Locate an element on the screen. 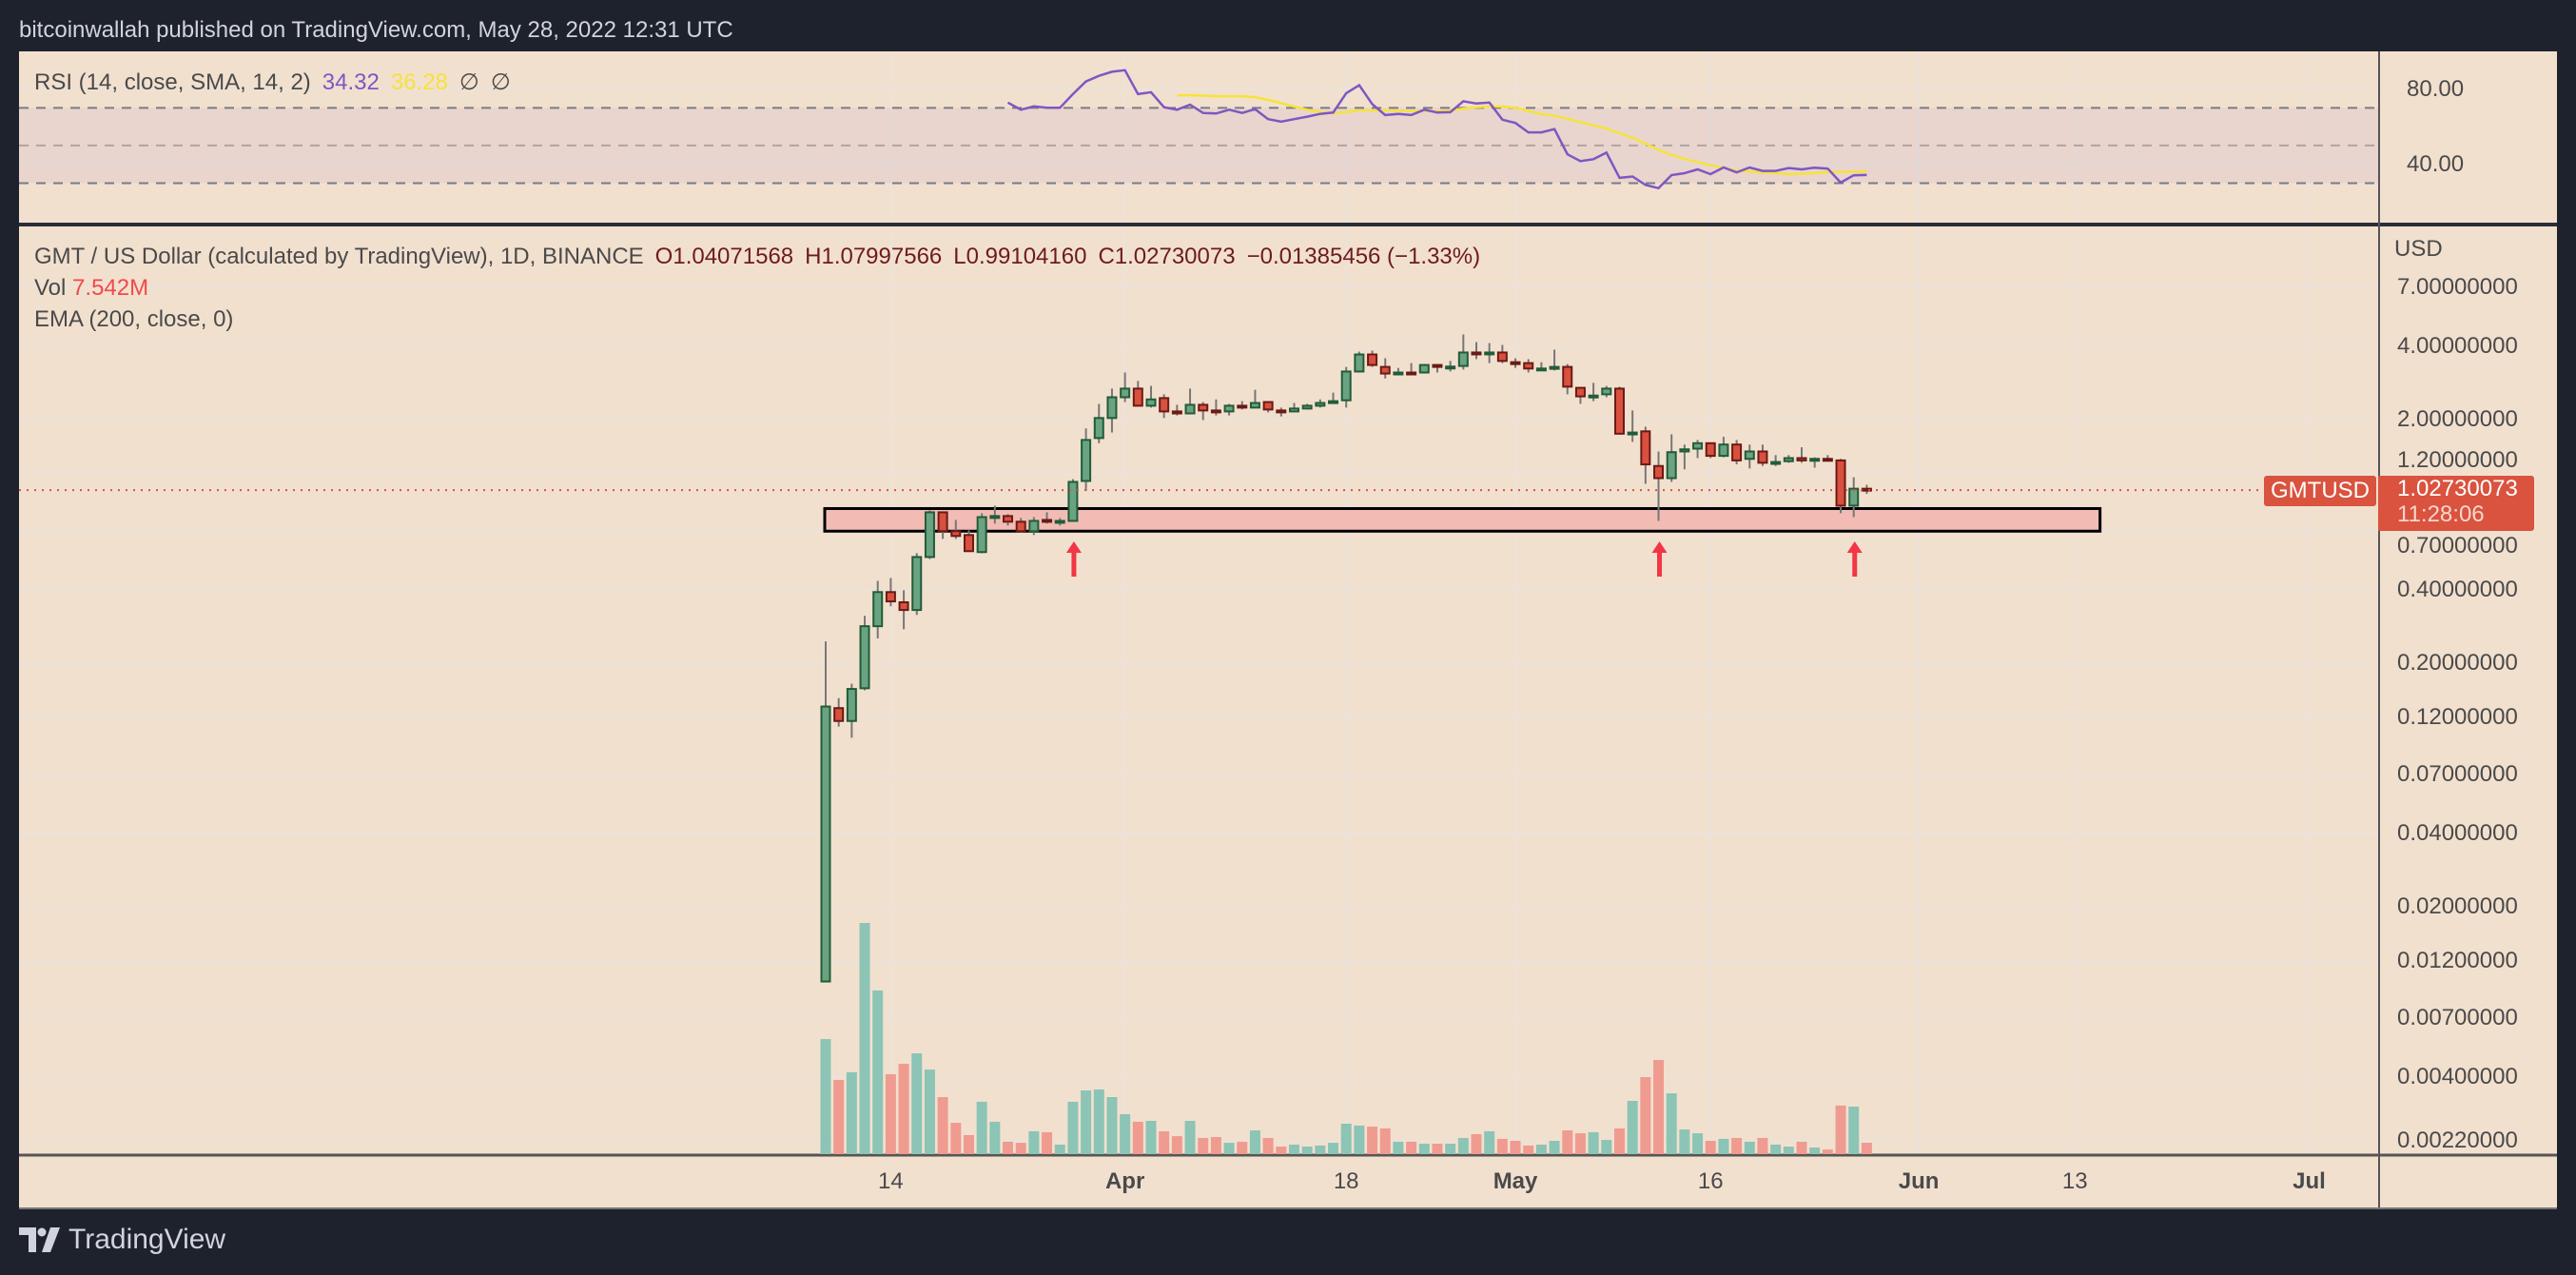  arrow-annotation is located at coordinates (1660, 559).